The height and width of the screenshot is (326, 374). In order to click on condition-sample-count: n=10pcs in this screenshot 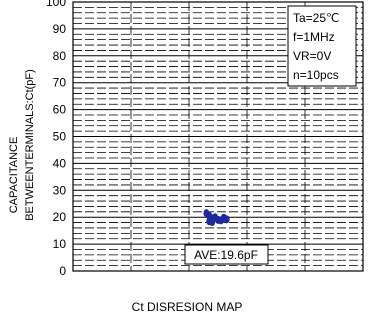, I will do `click(316, 75)`.